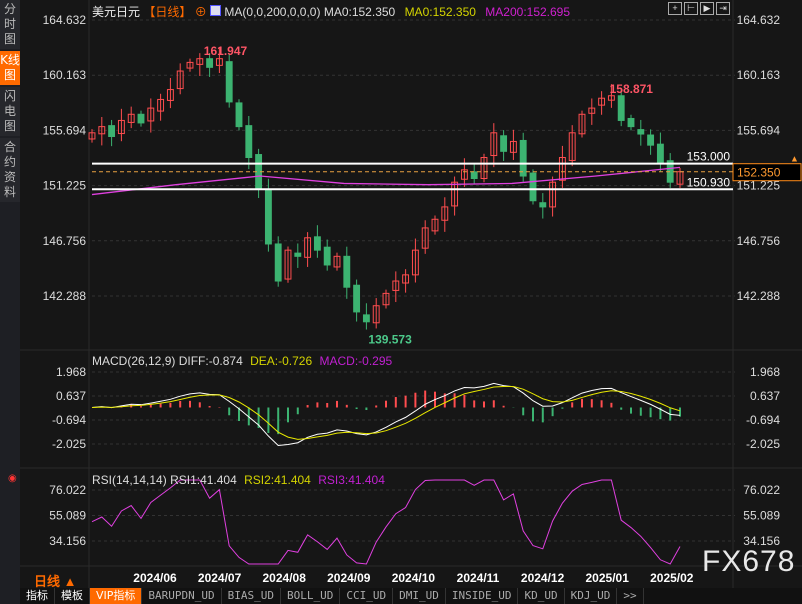 This screenshot has width=802, height=604. I want to click on price-tick-left: 164.632, so click(65, 20).